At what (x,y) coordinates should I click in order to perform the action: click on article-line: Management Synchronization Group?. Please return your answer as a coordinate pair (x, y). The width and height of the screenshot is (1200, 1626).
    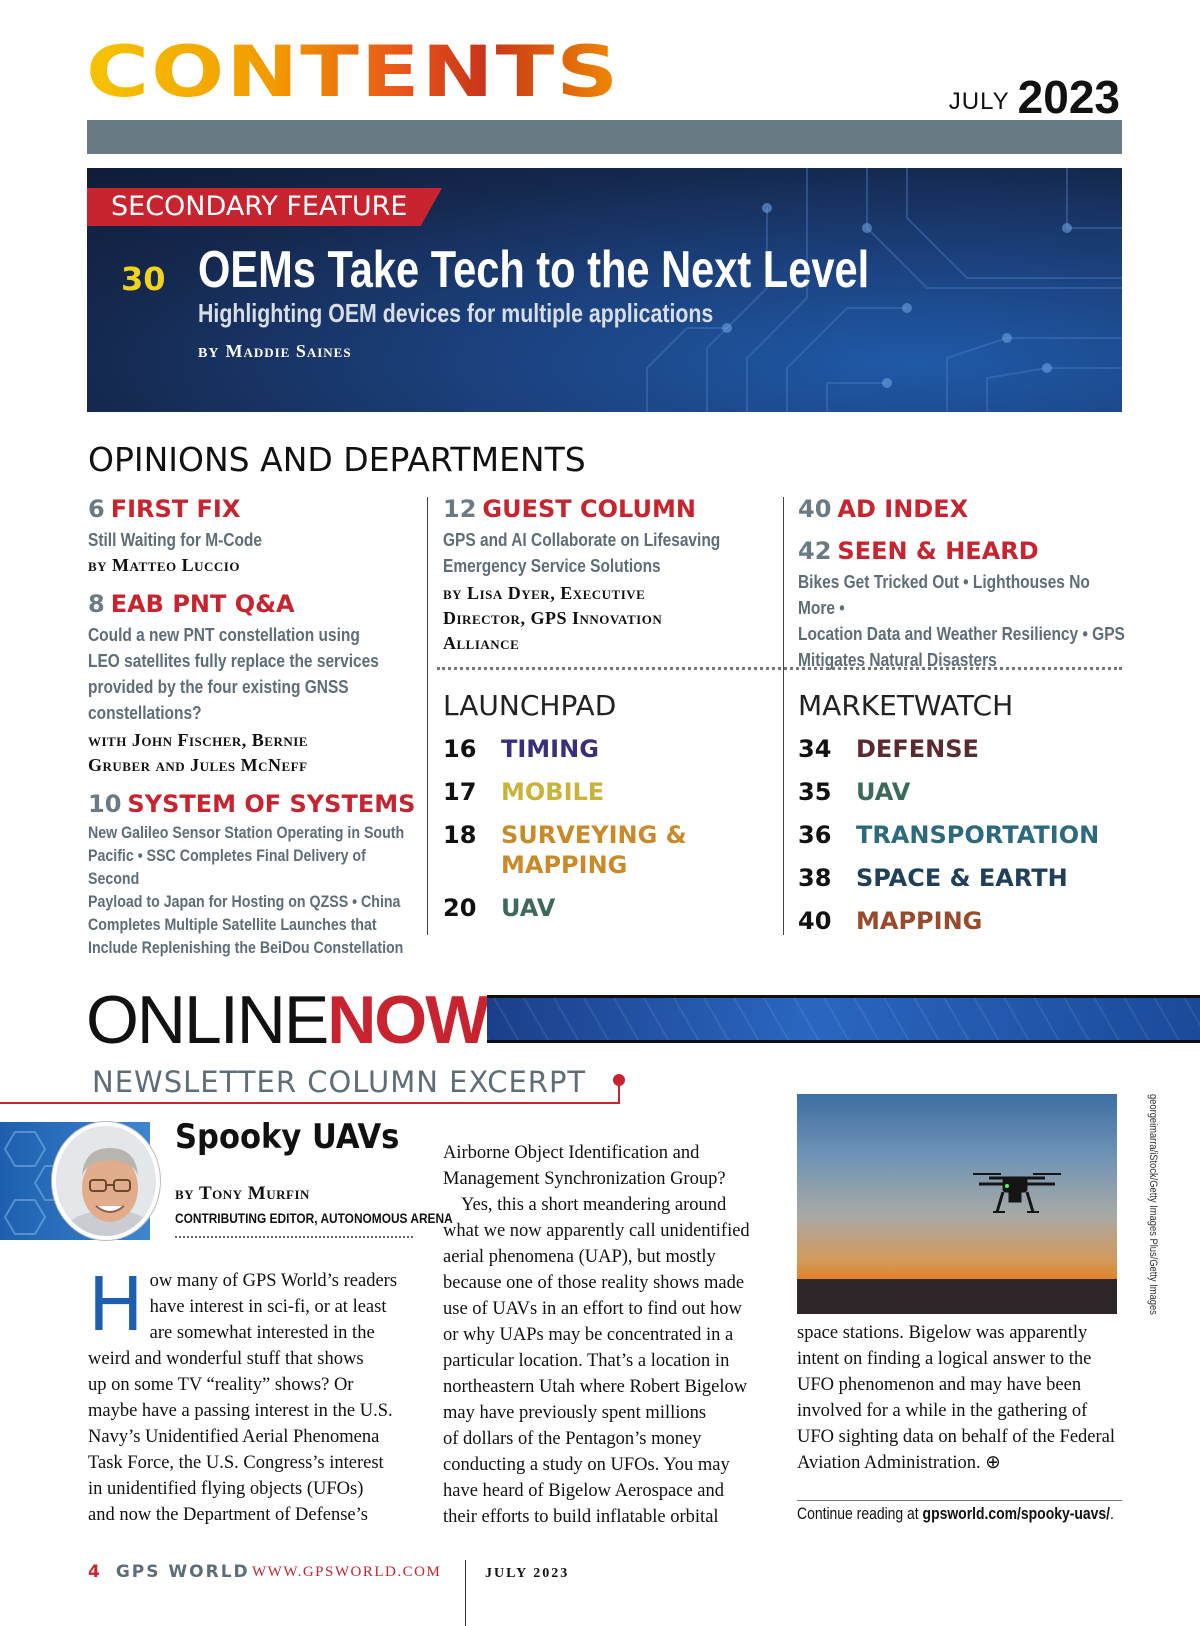
    Looking at the image, I should click on (584, 1179).